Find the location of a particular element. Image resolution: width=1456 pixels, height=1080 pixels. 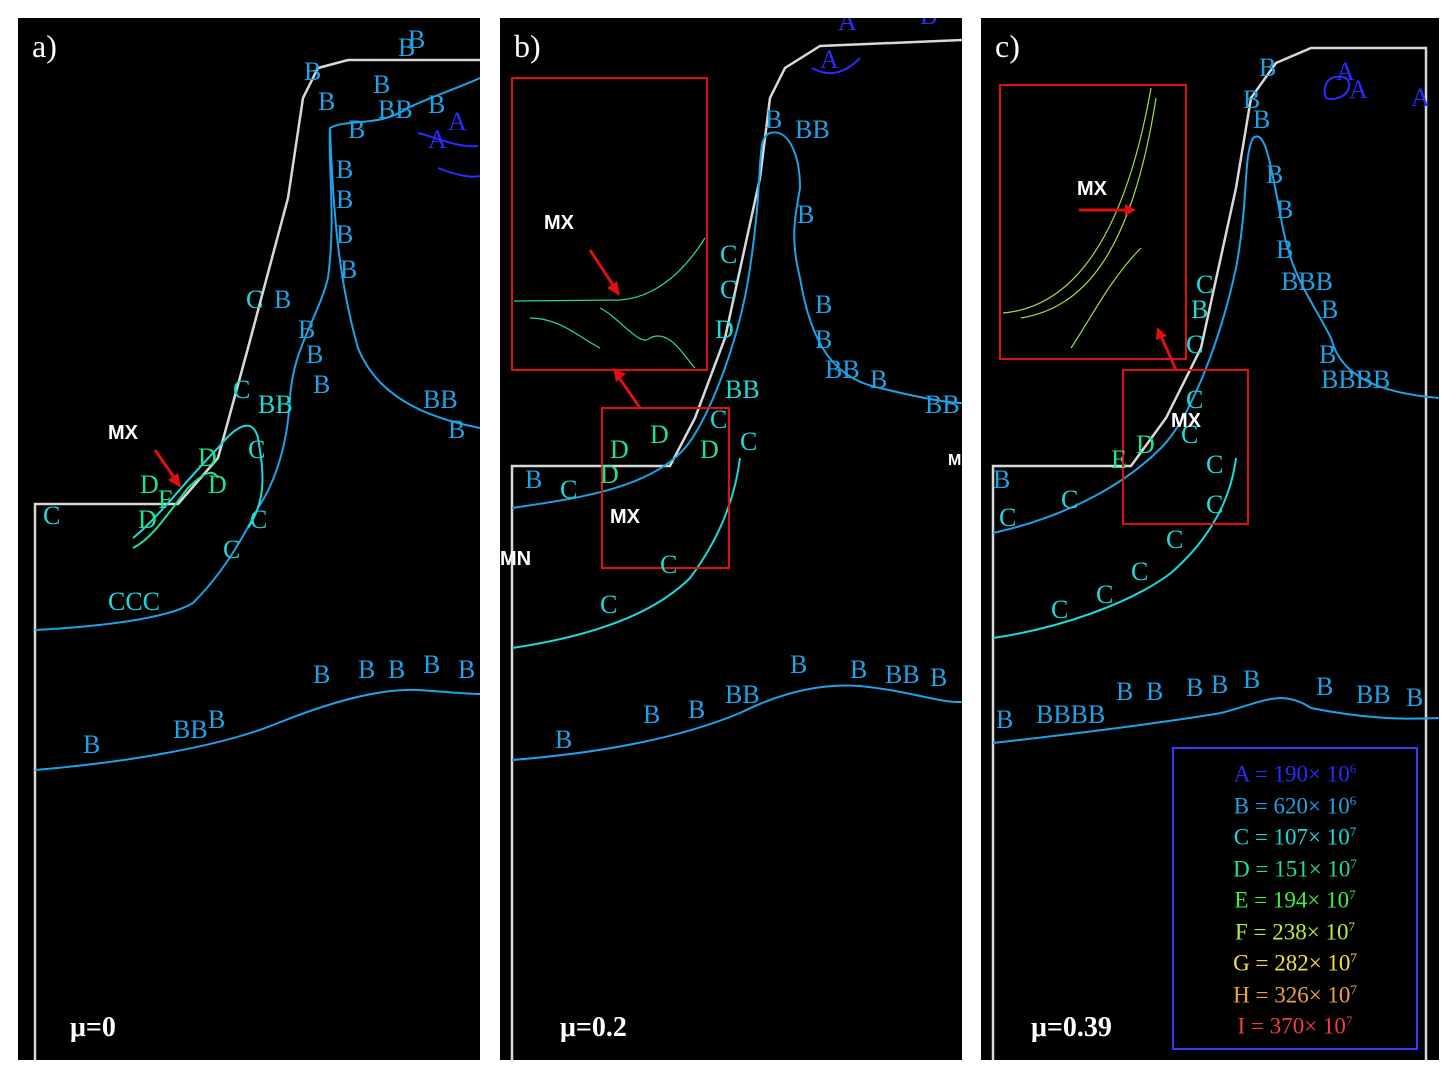

contour-letters-d-a: DDD DF is located at coordinates (182, 488).